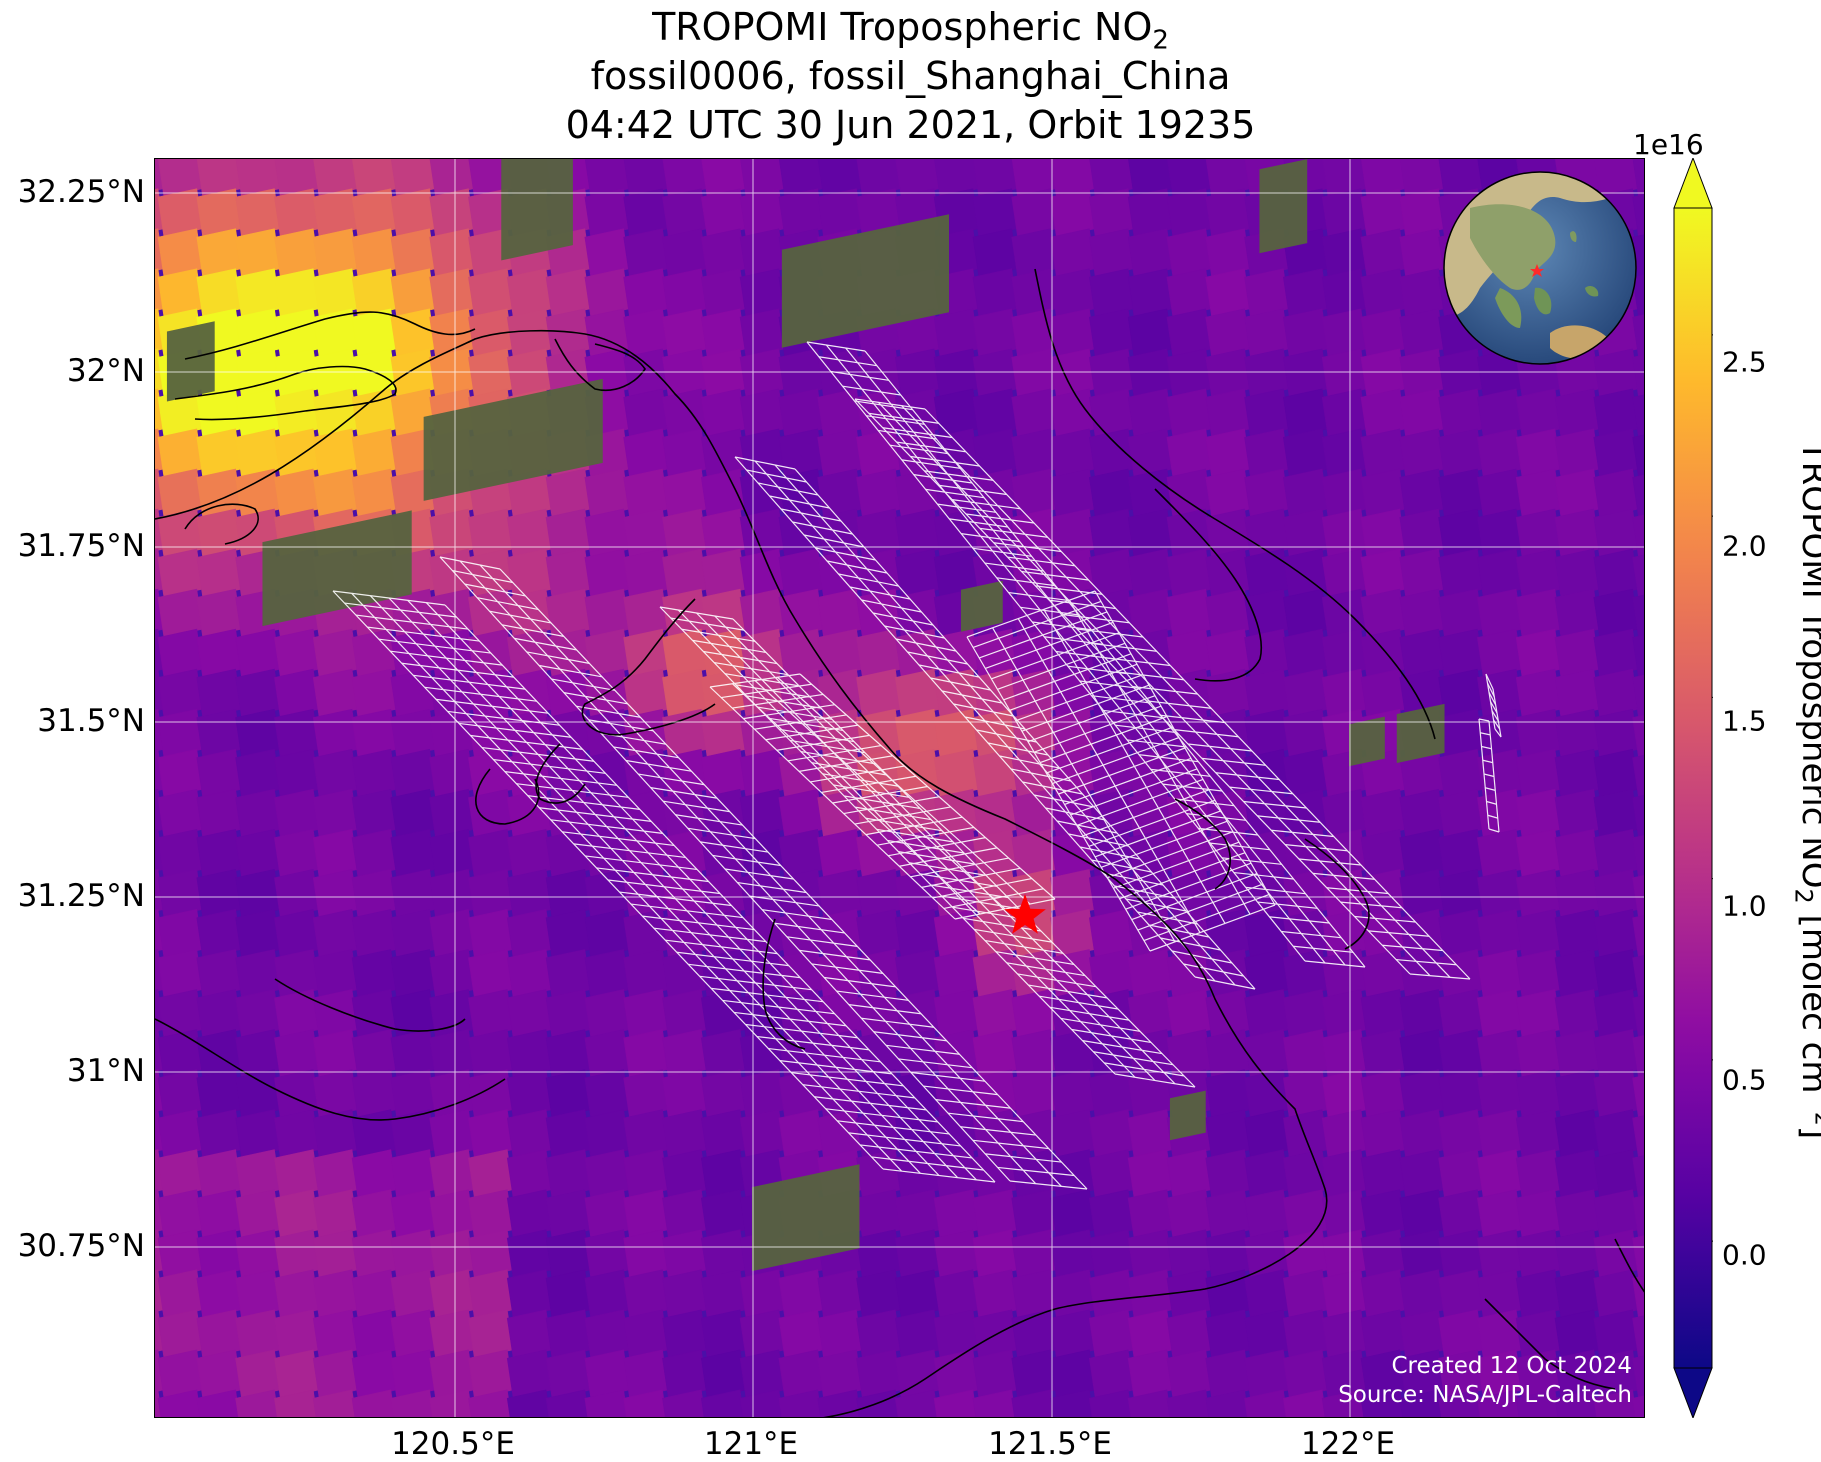 The image size is (1821, 1462). Describe the element at coordinates (91, 721) in the screenshot. I see `y-tick: 31.5°N` at that location.